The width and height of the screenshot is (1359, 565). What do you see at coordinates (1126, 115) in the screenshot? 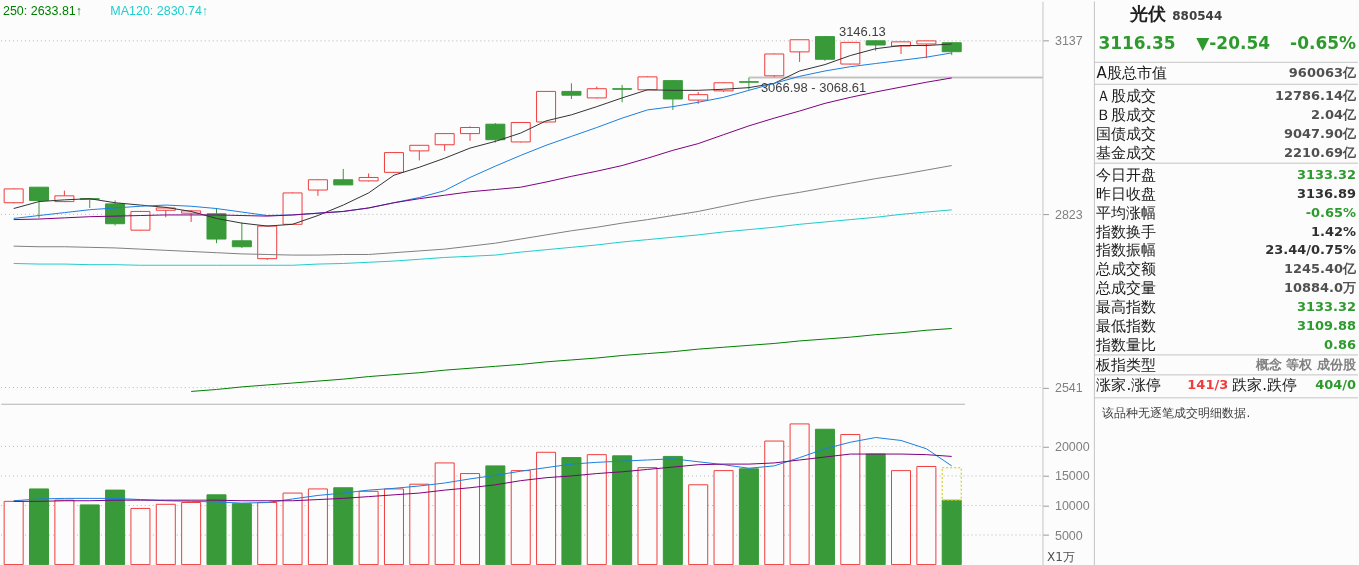
I see `category-label: Ｂ股成交` at bounding box center [1126, 115].